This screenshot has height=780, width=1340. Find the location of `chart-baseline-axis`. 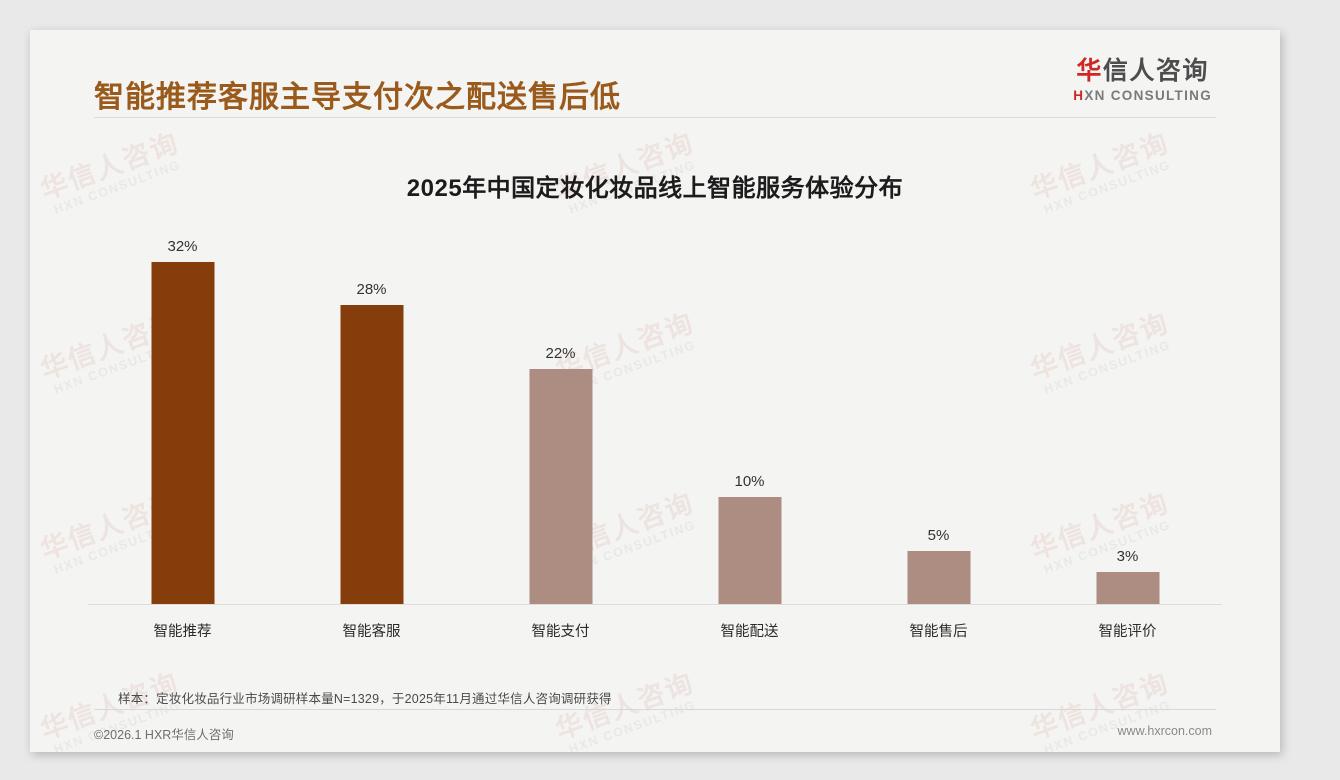

chart-baseline-axis is located at coordinates (655, 604).